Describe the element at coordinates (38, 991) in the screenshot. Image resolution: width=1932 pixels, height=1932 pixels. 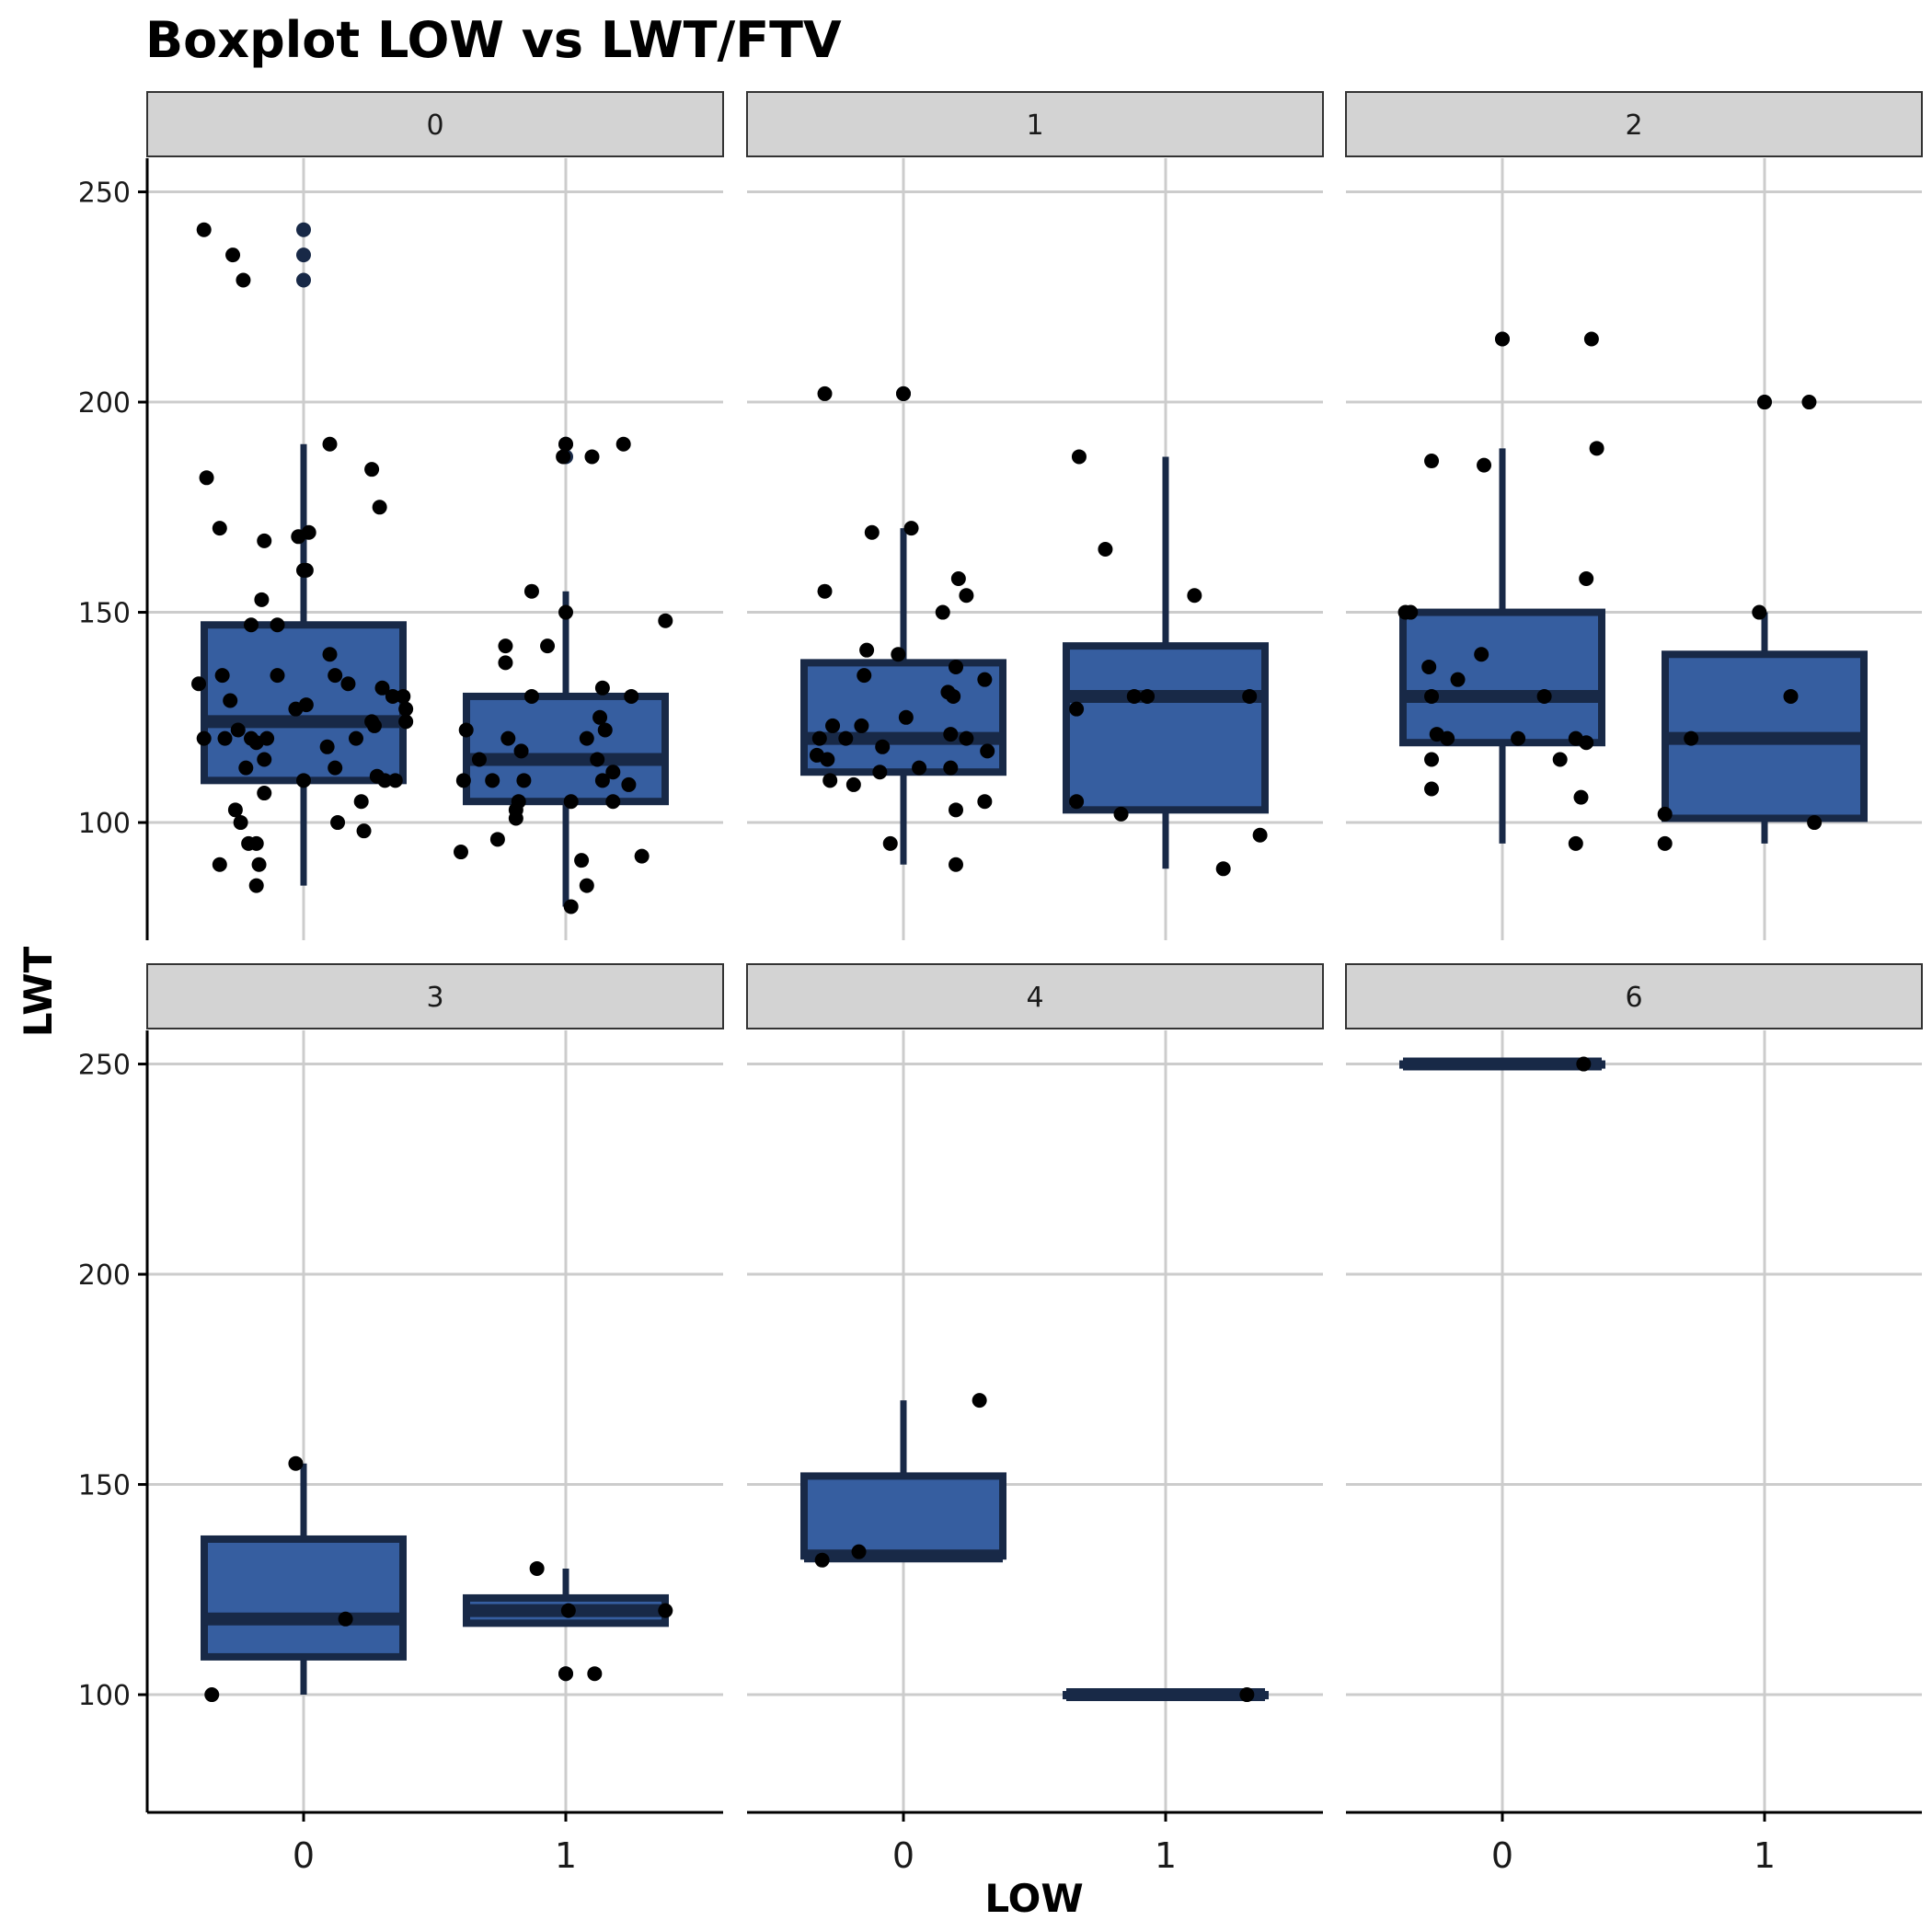
I see `y-axis-title: LWT` at that location.